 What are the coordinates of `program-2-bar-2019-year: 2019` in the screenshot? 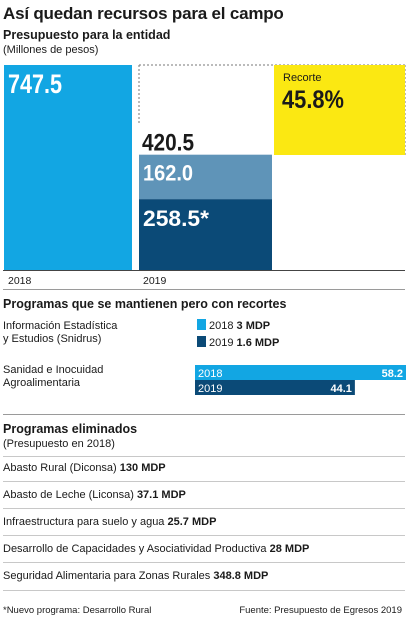 It's located at (210, 389).